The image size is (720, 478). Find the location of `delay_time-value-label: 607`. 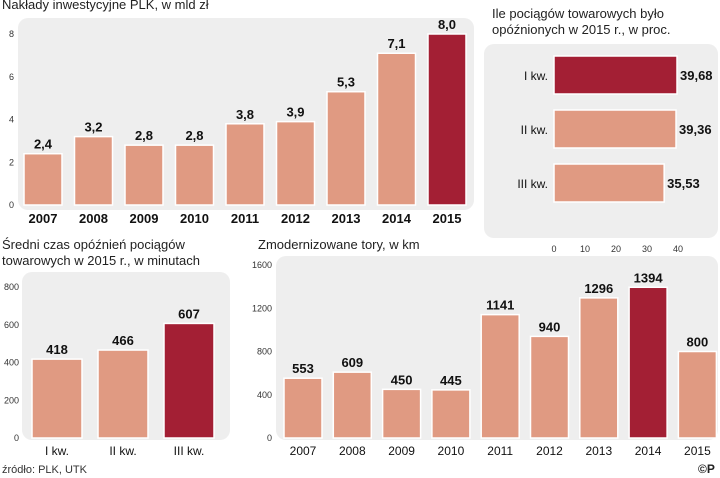

delay_time-value-label: 607 is located at coordinates (189, 313).